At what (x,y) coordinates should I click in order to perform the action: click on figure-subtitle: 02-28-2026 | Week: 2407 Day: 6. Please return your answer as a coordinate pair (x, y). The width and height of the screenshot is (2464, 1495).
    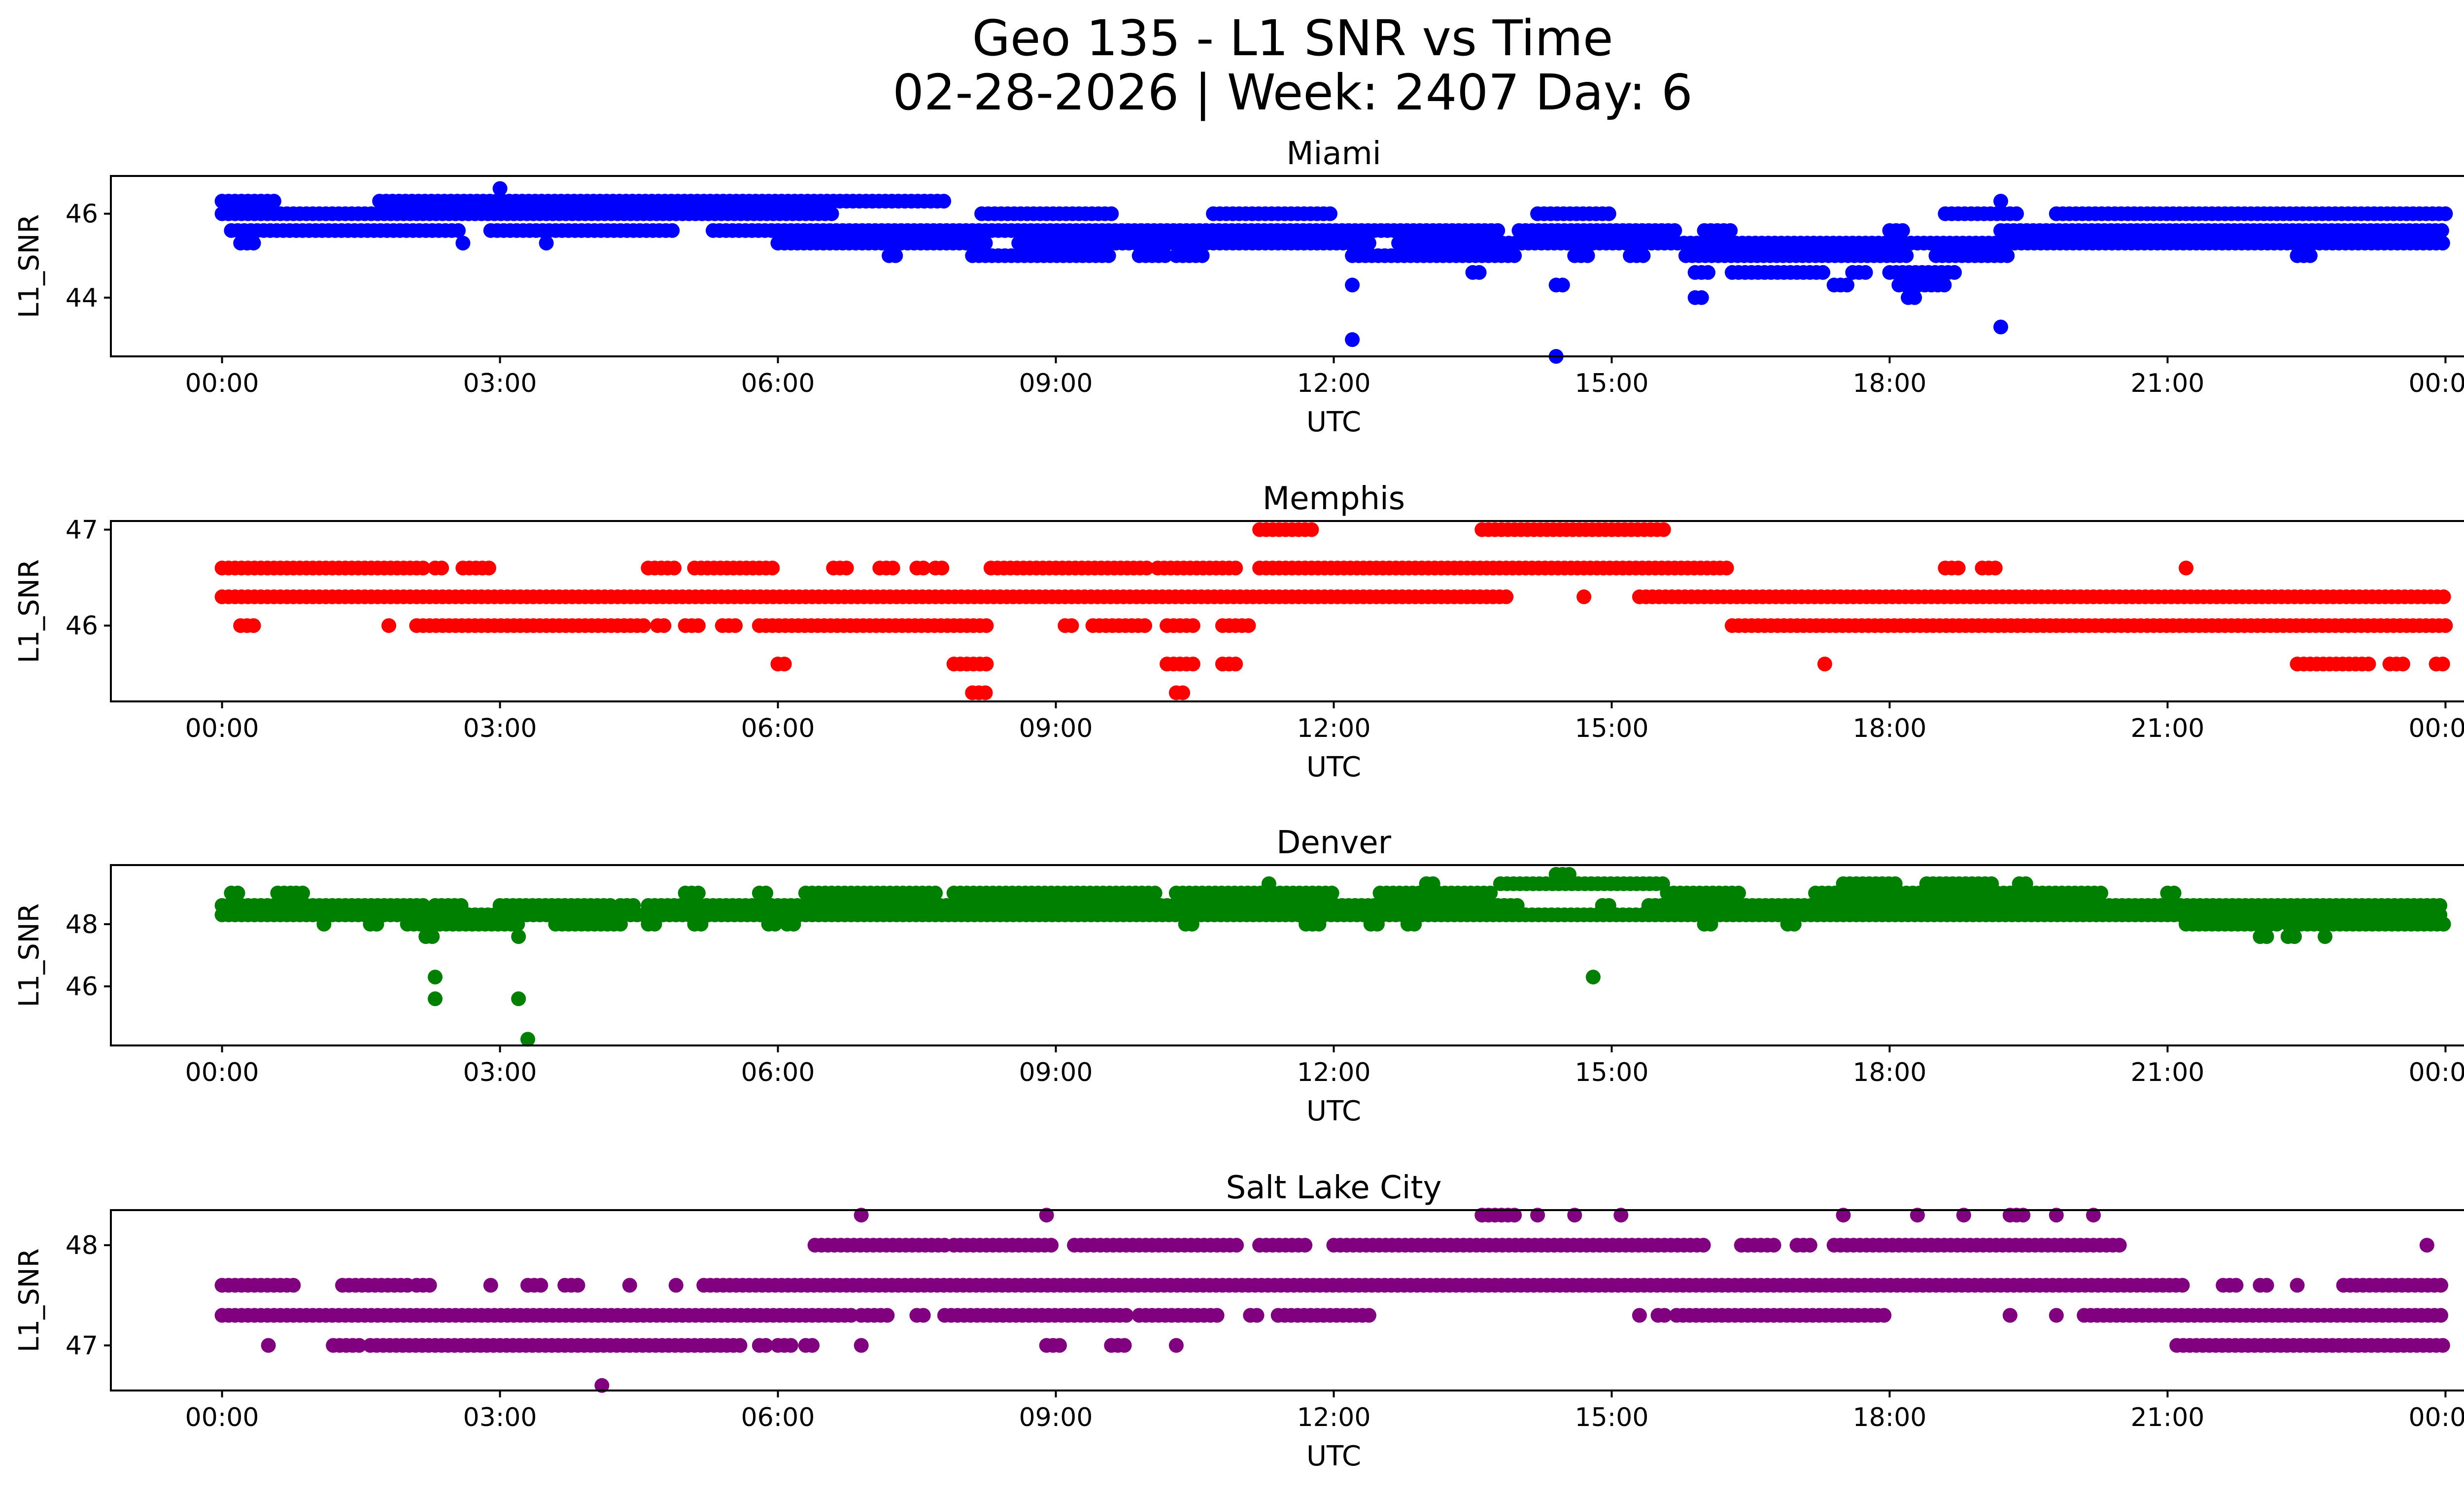
    Looking at the image, I should click on (1292, 92).